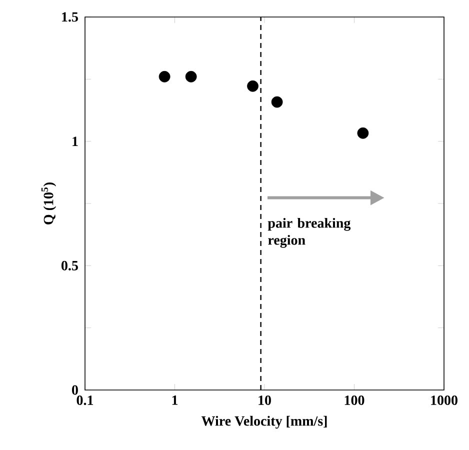  Describe the element at coordinates (175, 400) in the screenshot. I see `x-tick-label: 1` at that location.